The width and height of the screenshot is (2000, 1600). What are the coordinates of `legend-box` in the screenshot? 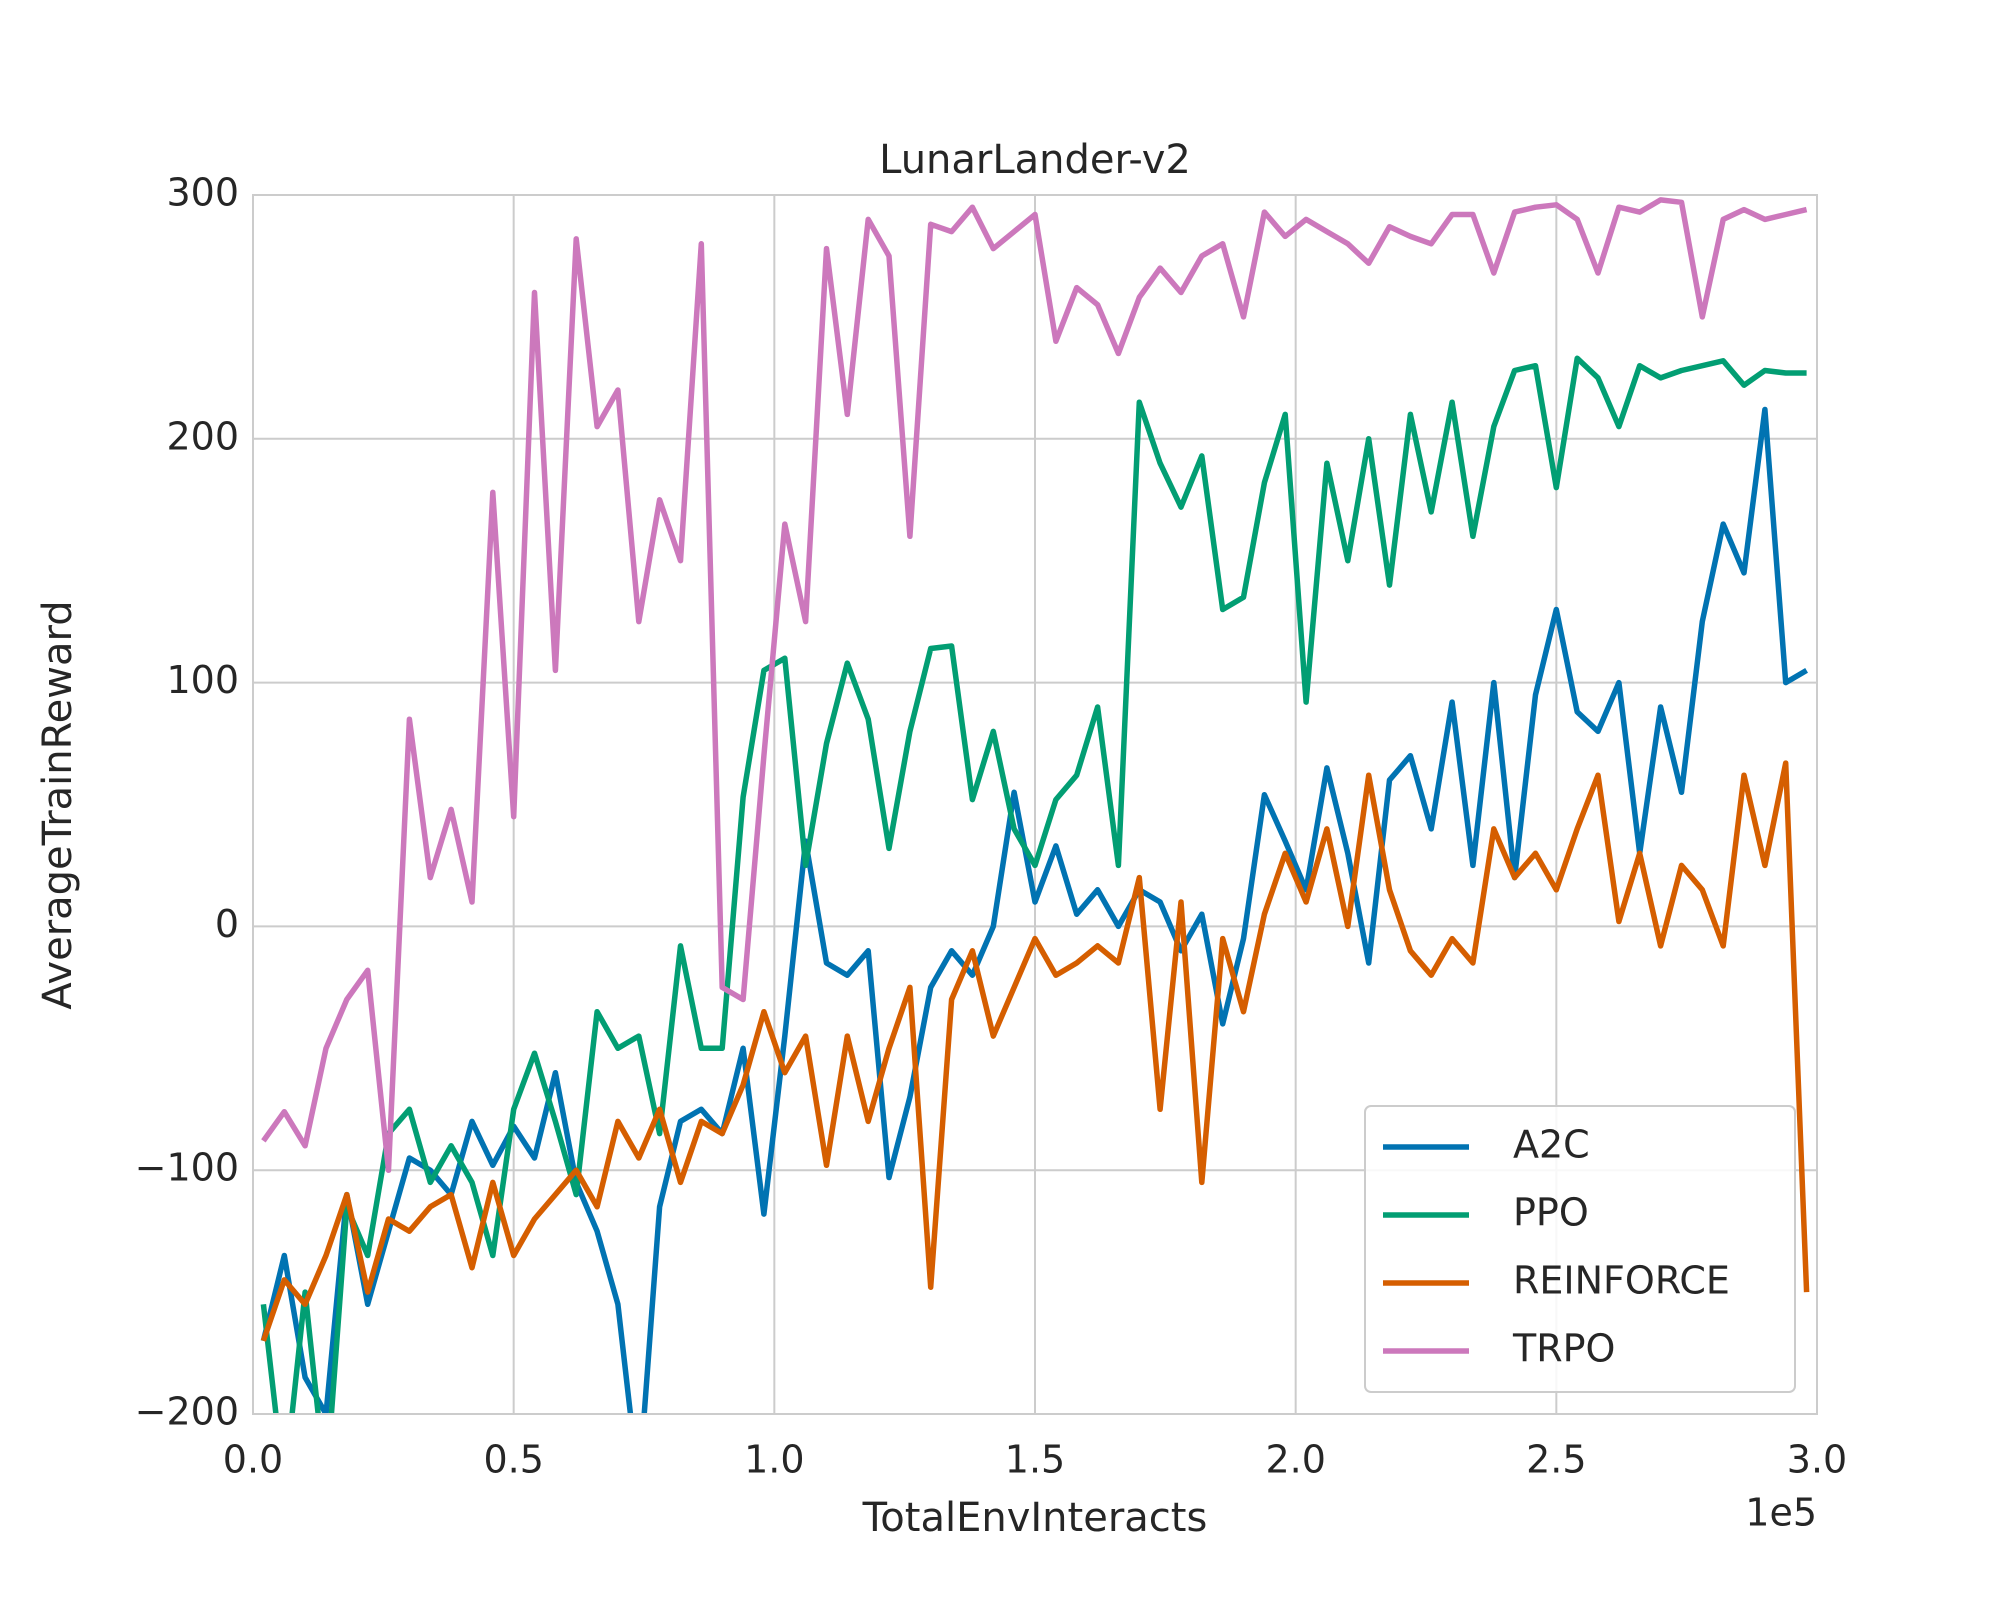 It's located at (1580, 1249).